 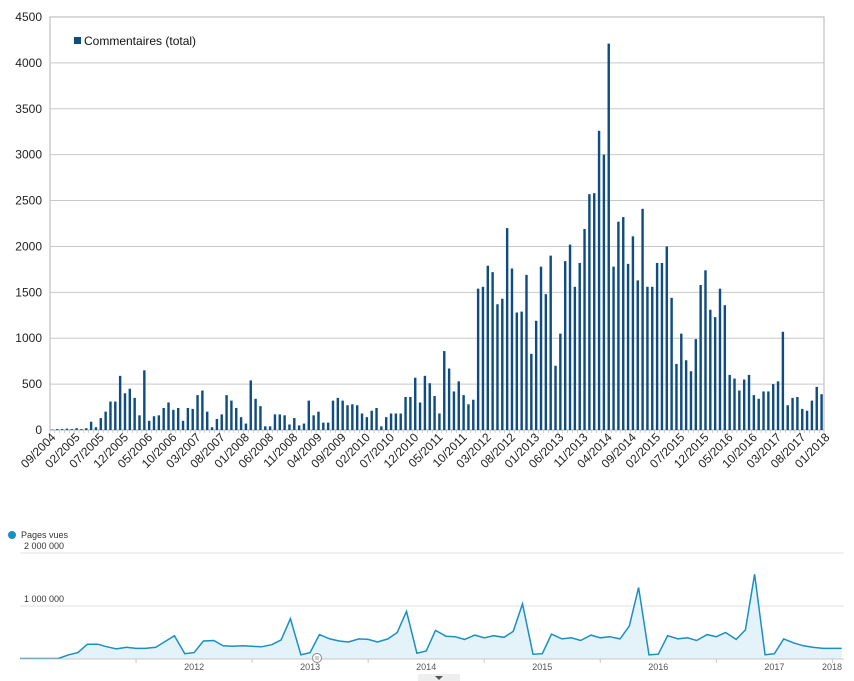 I want to click on y-tick-label: 2 000 000, so click(x=44, y=546).